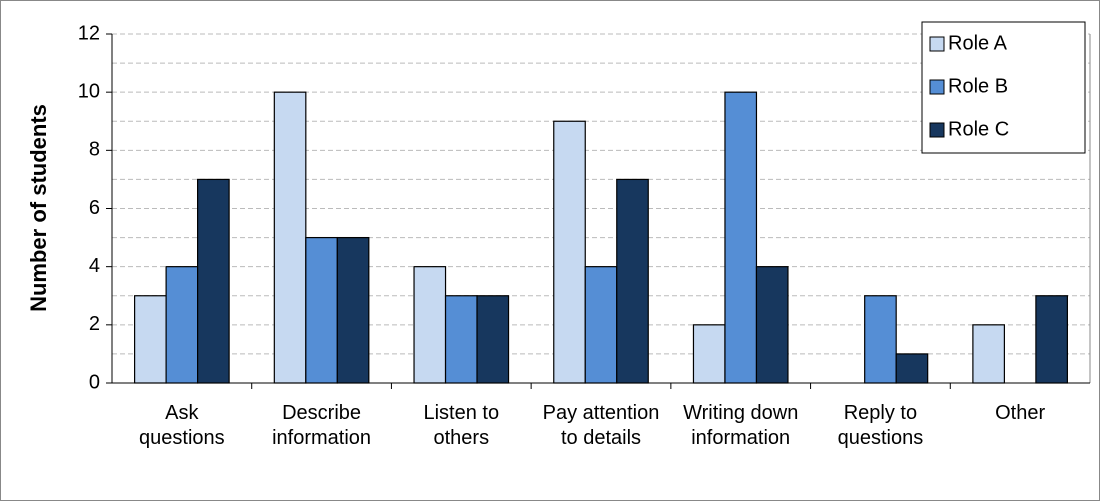 Image resolution: width=1101 pixels, height=502 pixels. What do you see at coordinates (89, 91) in the screenshot?
I see `y-tick-label: 10` at bounding box center [89, 91].